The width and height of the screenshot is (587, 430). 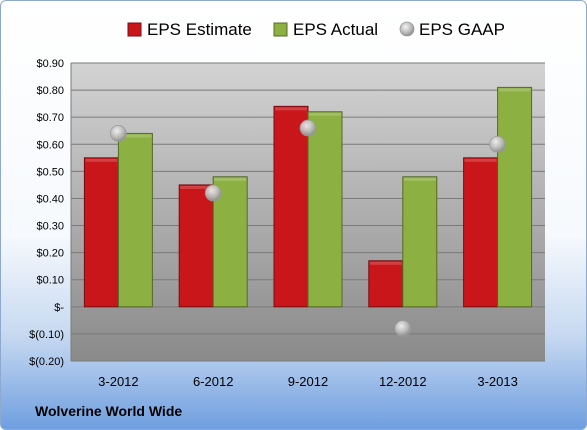 What do you see at coordinates (280, 29) in the screenshot?
I see `eps-actual-legend-swatch` at bounding box center [280, 29].